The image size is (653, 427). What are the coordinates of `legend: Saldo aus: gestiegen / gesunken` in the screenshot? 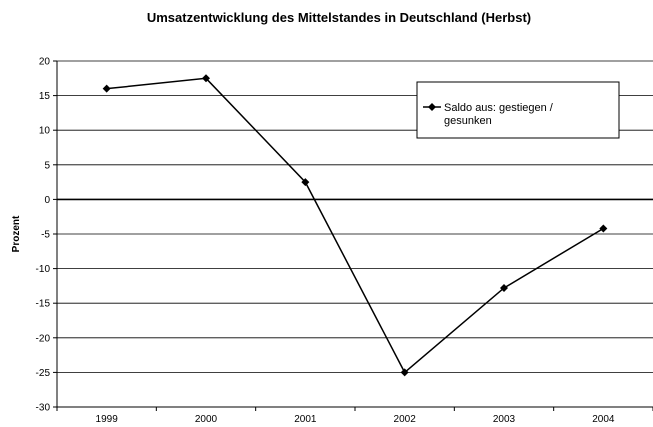 It's located at (518, 110).